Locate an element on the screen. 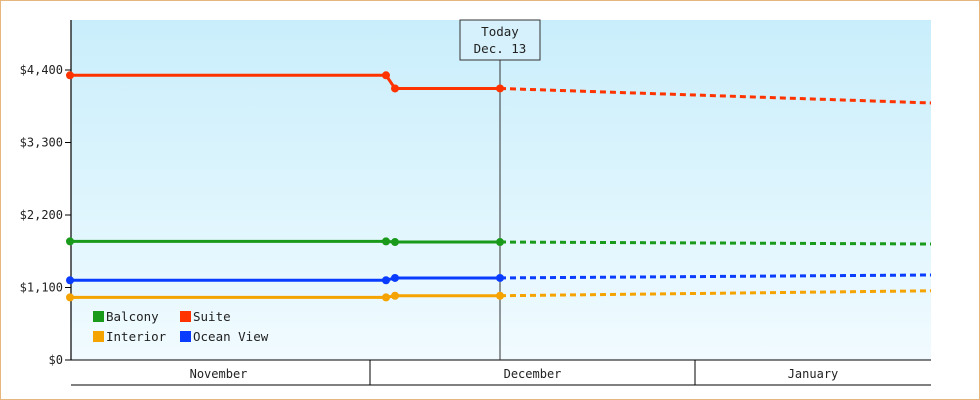  month-label: December is located at coordinates (533, 374).